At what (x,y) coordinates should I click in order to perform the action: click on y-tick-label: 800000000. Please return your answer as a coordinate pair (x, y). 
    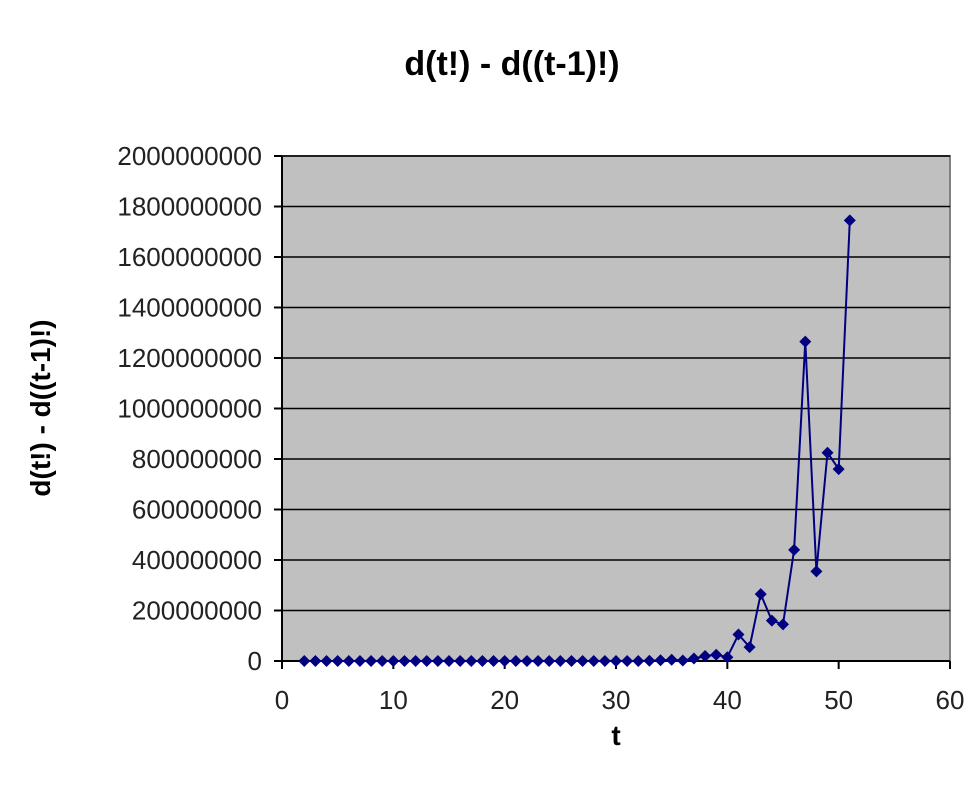
    Looking at the image, I should click on (197, 459).